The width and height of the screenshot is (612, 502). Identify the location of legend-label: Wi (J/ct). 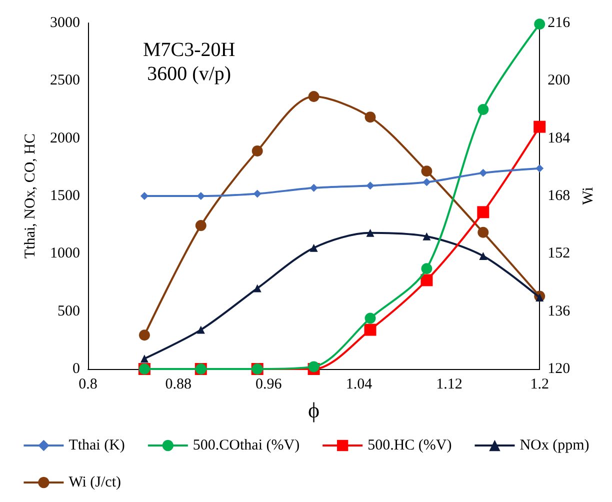
(94, 482).